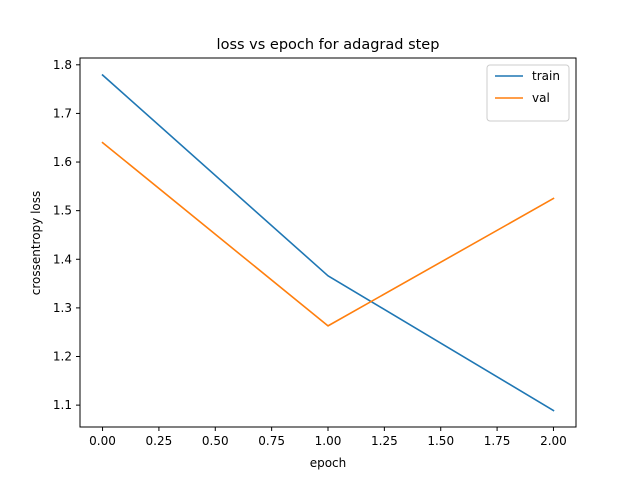 The width and height of the screenshot is (640, 480). Describe the element at coordinates (62, 65) in the screenshot. I see `y-tick-label: 1.8` at that location.